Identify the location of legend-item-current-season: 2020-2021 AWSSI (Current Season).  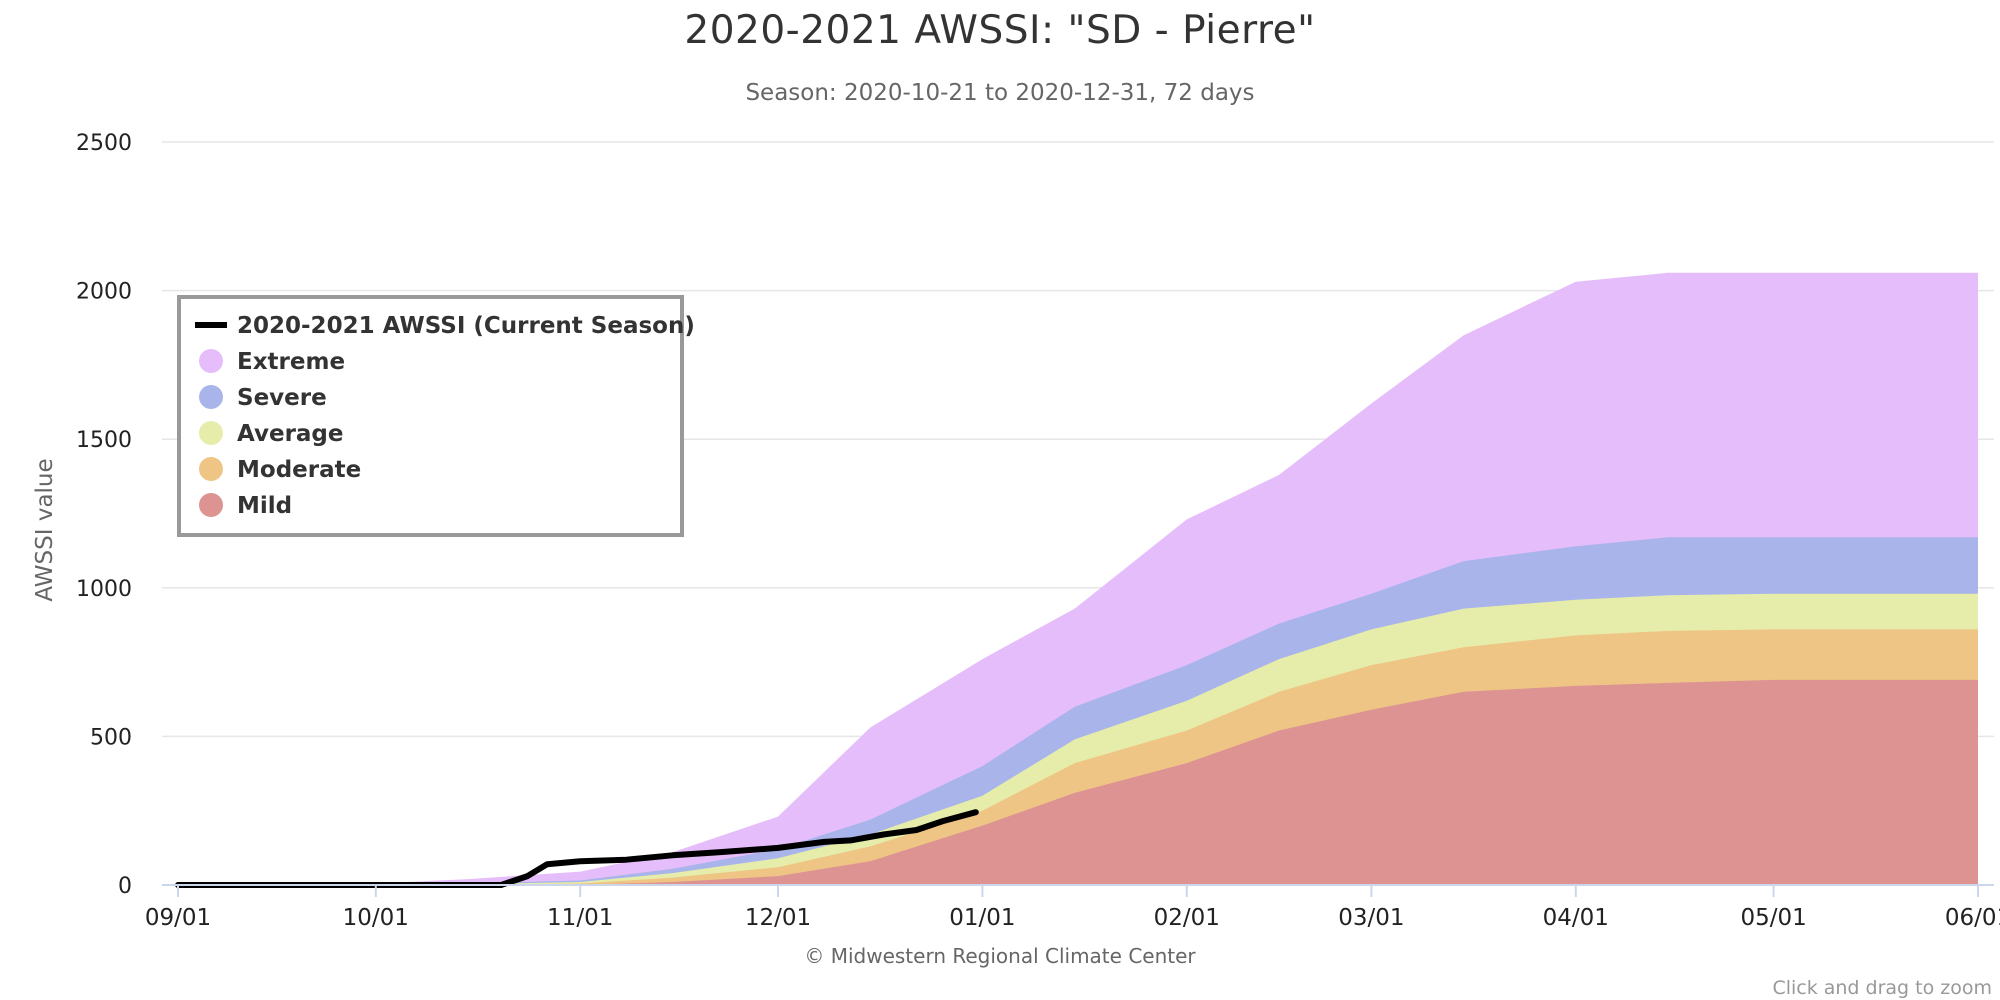
(445, 326).